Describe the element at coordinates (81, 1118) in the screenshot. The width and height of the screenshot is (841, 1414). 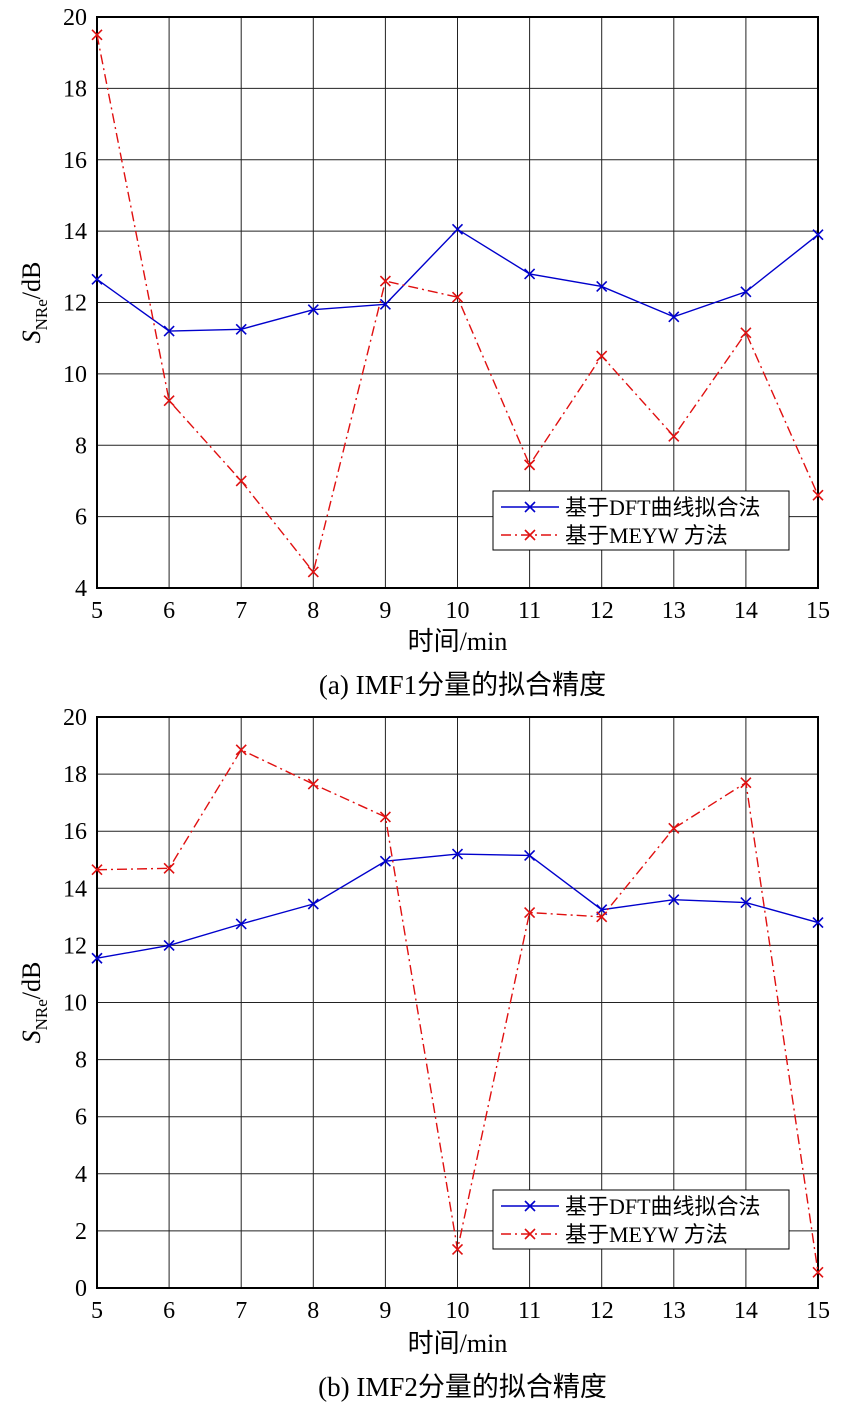
I see `y-tick-label: 6` at that location.